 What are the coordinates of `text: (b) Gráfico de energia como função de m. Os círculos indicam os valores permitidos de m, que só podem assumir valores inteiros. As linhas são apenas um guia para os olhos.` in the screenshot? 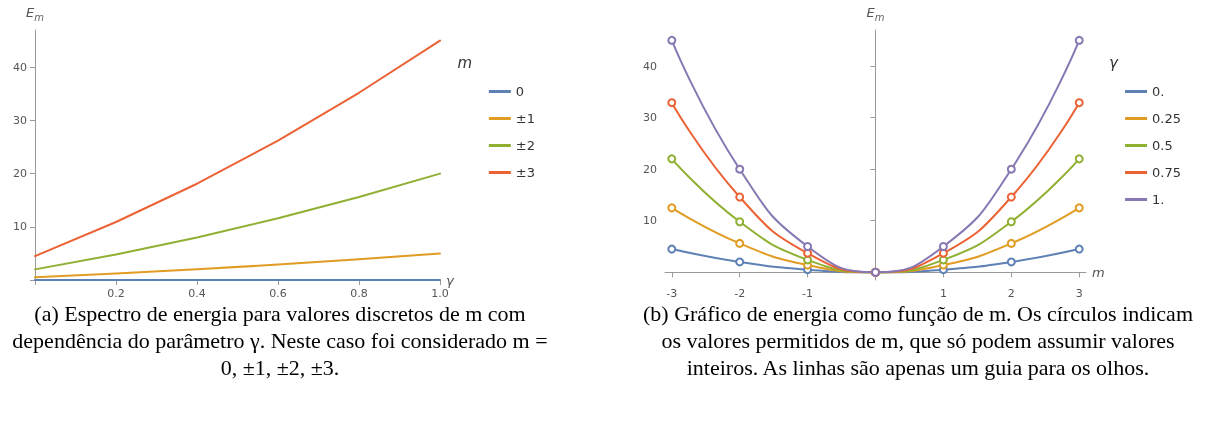 It's located at (918, 340).